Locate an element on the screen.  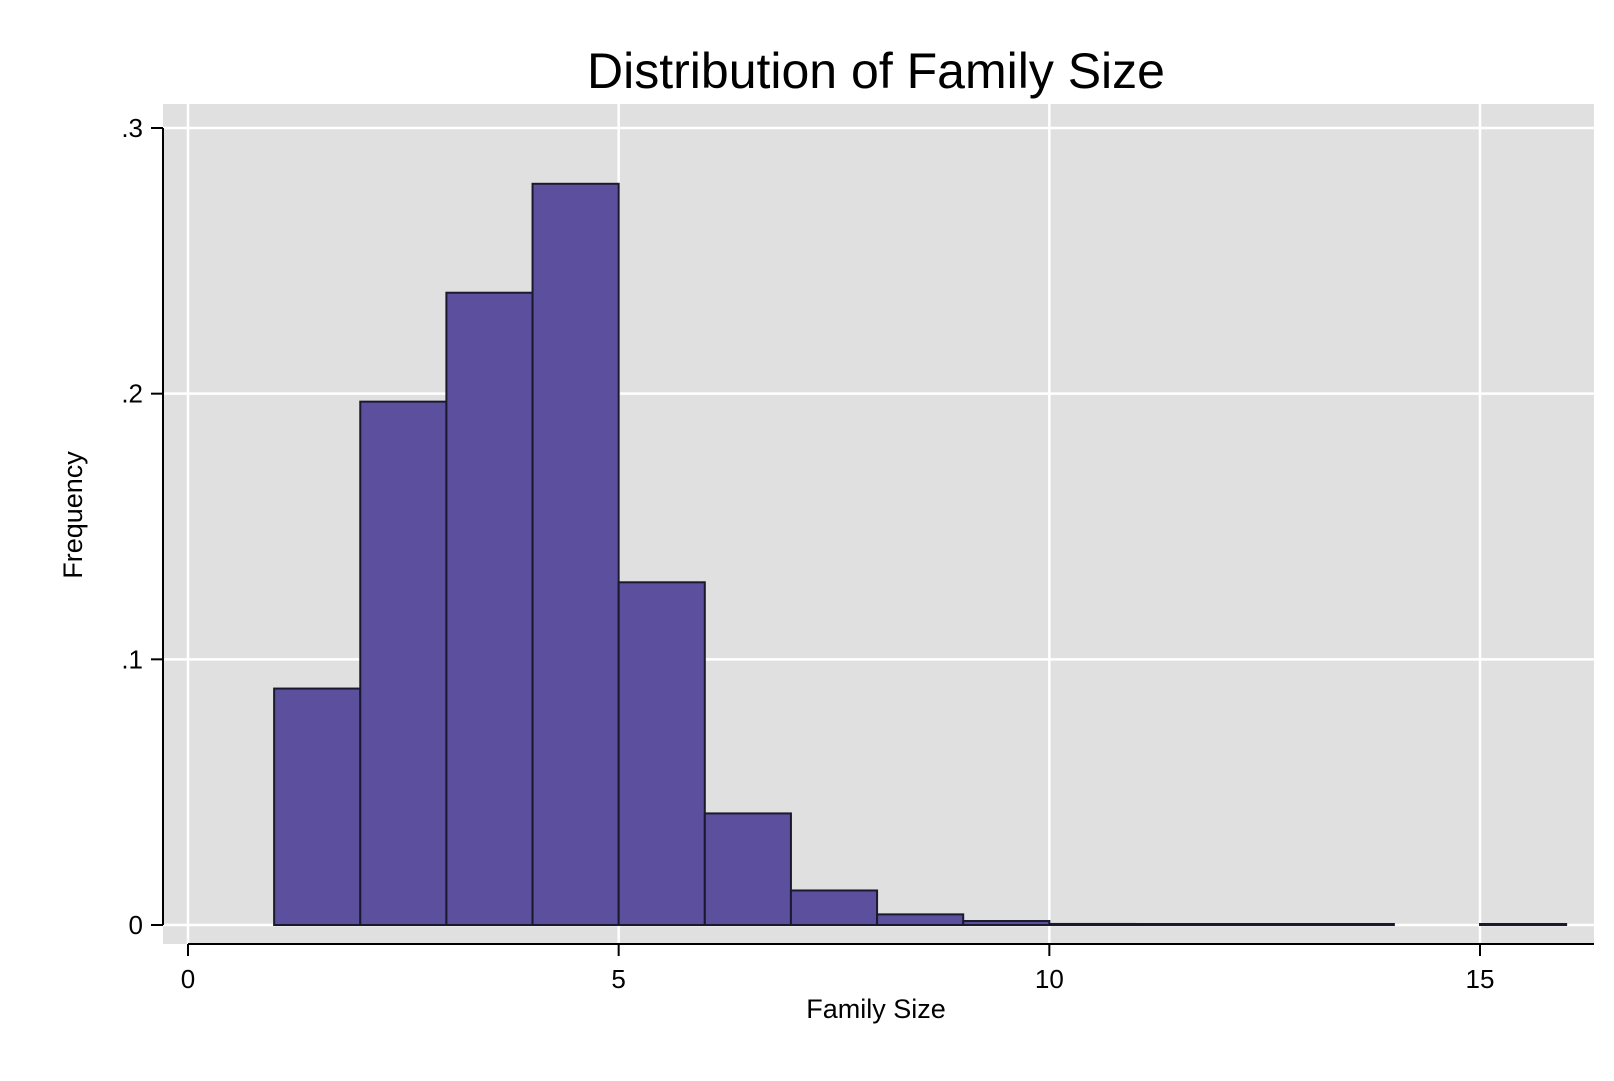
y-tick-label: .3 is located at coordinates (132, 128).